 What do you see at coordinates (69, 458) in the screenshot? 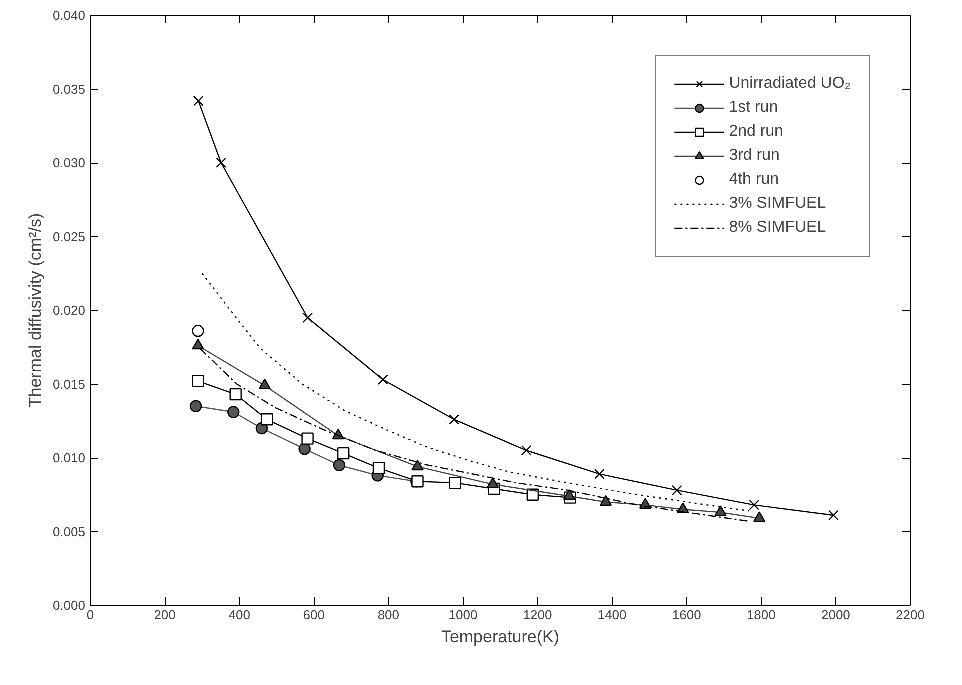
I see `y-tick-label: 0.010` at bounding box center [69, 458].